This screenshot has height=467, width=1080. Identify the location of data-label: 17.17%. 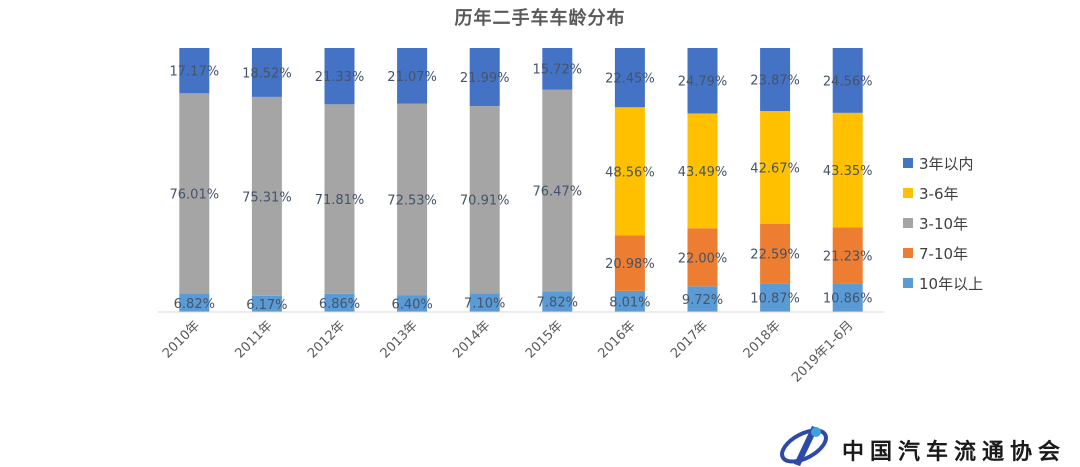
(195, 72).